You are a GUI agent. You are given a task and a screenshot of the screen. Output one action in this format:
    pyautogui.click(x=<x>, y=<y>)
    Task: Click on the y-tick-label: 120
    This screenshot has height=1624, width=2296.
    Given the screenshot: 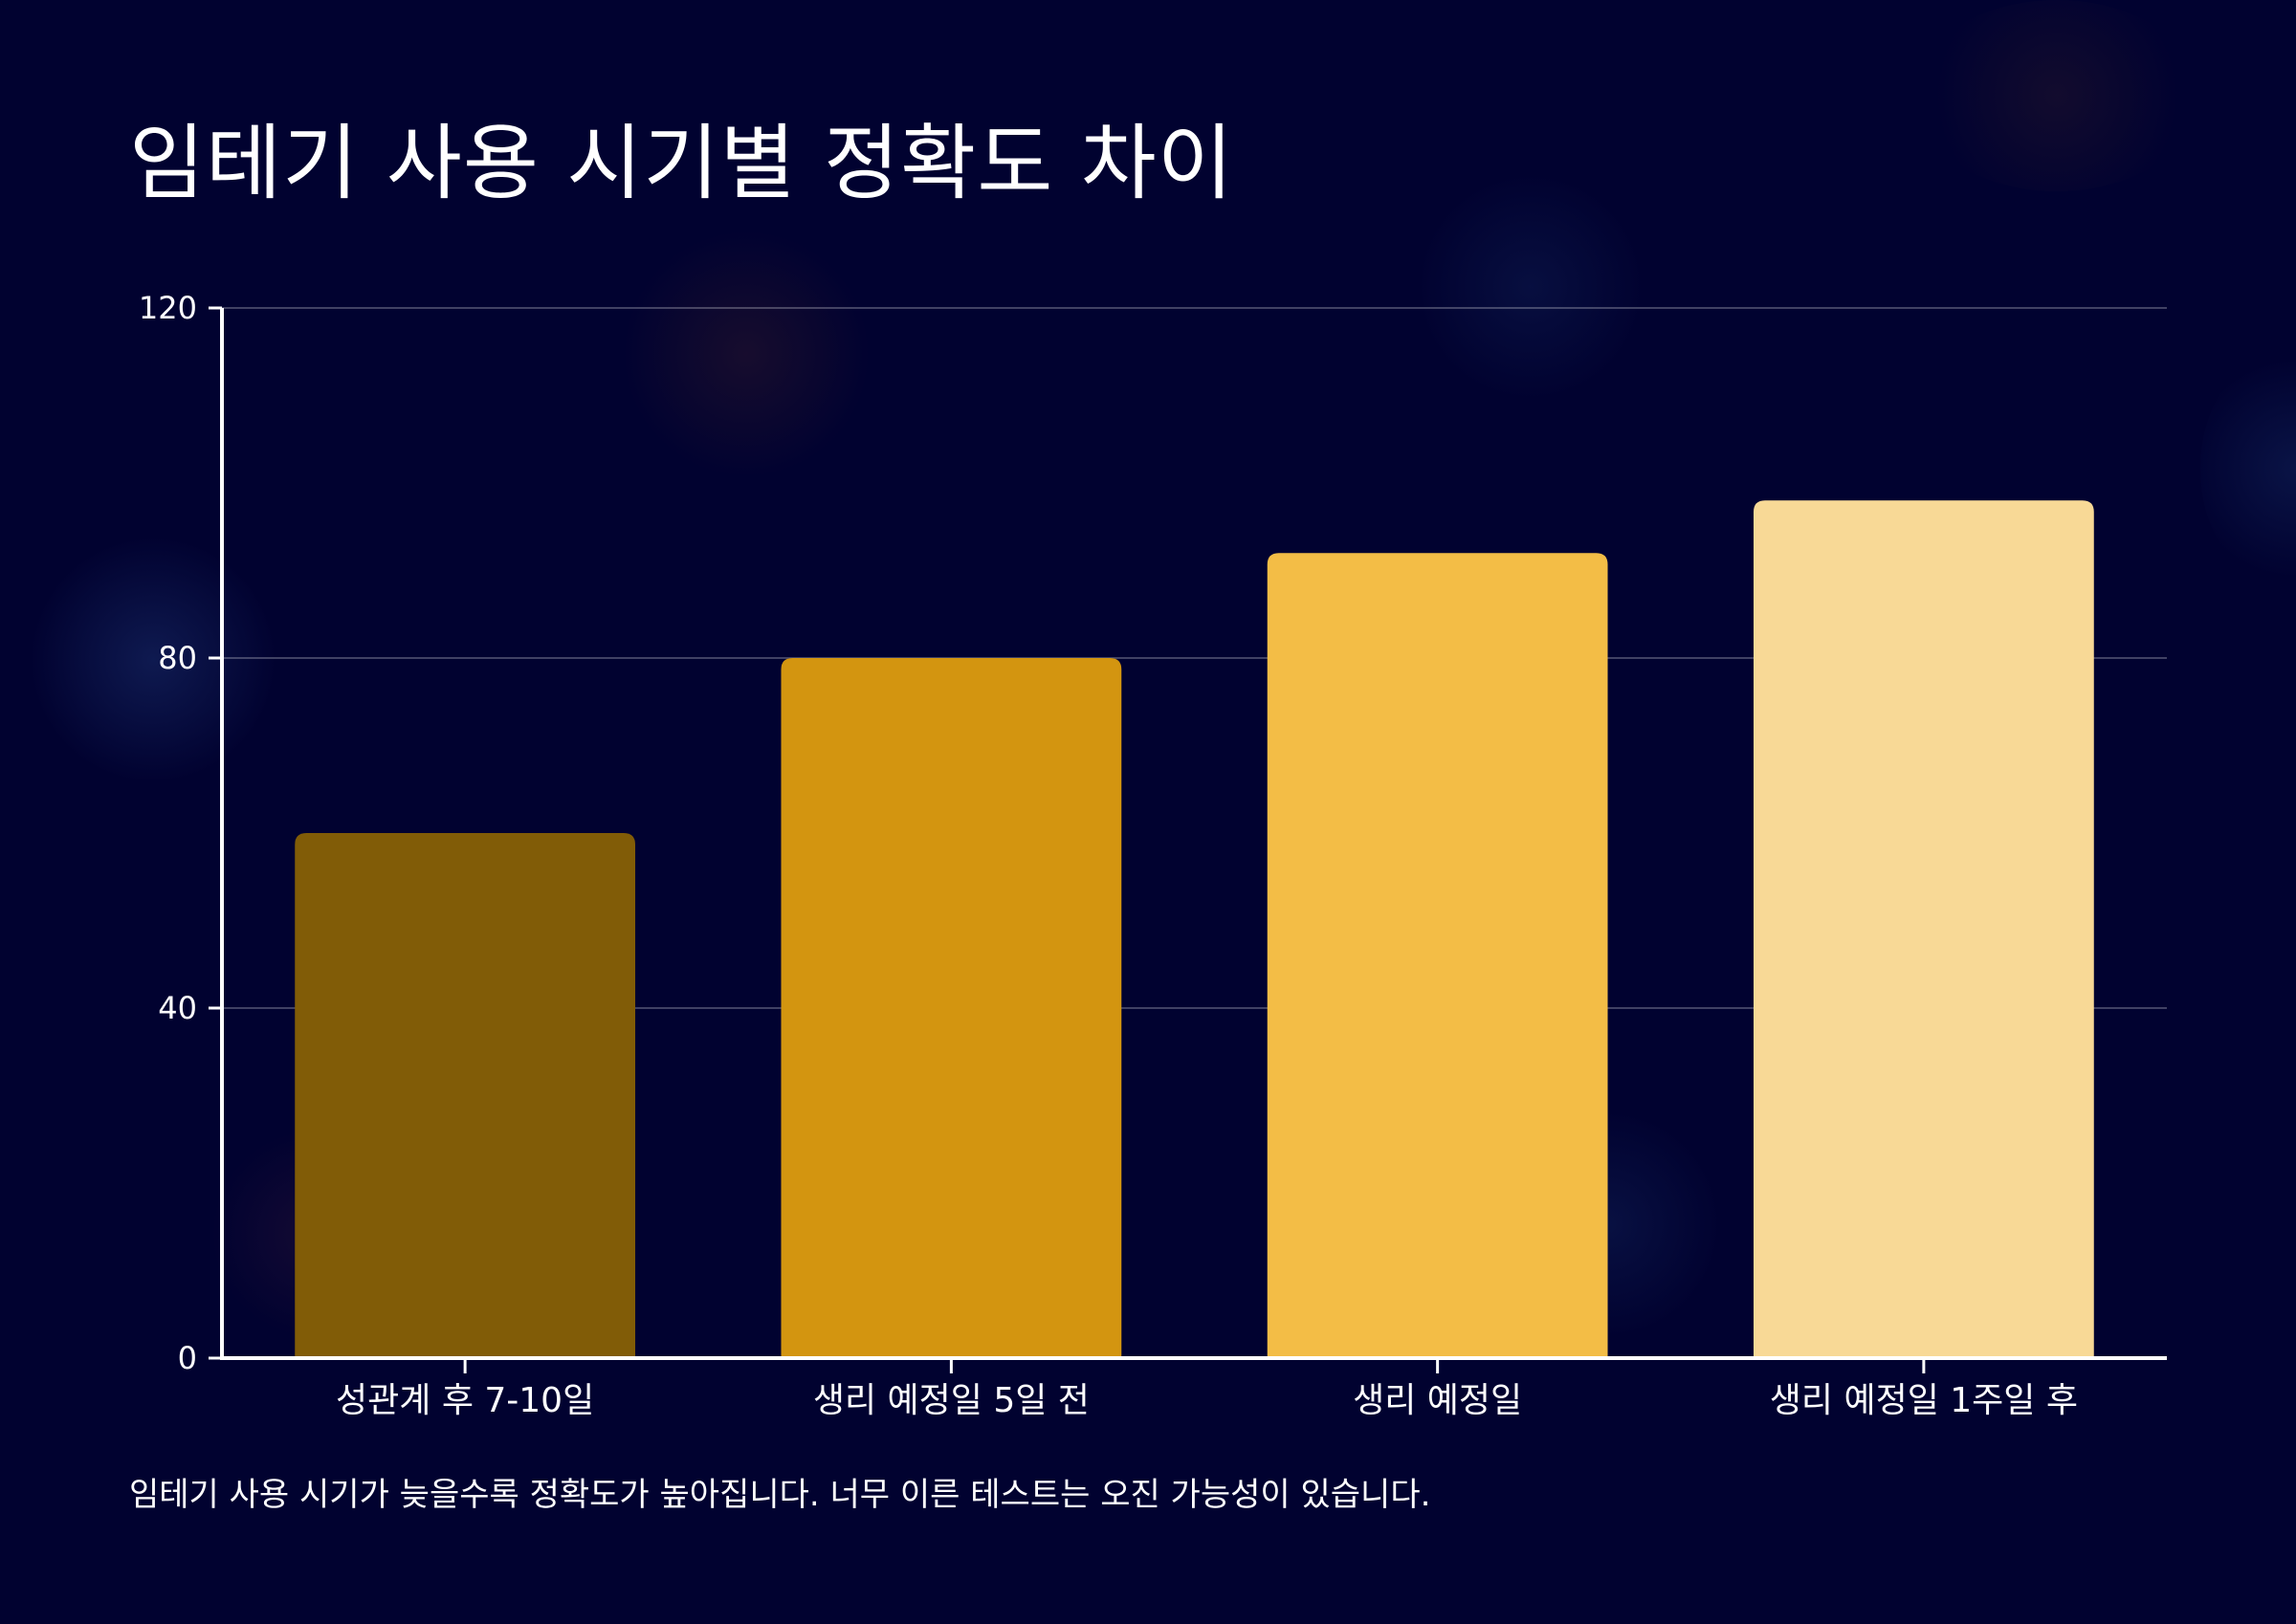 What is the action you would take?
    pyautogui.click(x=168, y=308)
    